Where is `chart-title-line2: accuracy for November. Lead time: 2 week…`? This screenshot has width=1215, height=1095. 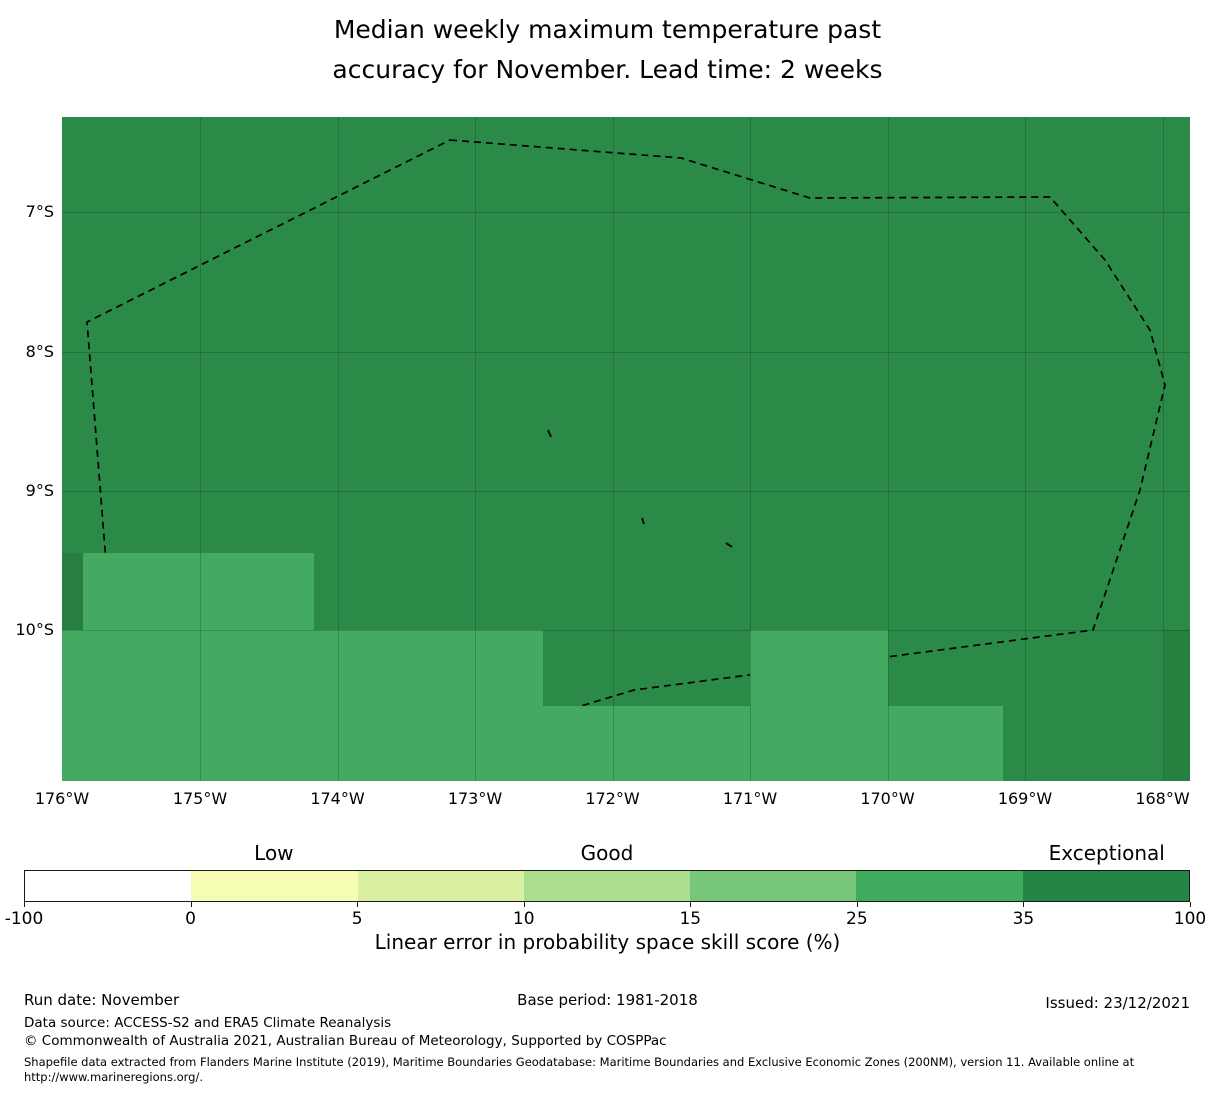
chart-title-line2: accuracy for November. Lead time: 2 week… is located at coordinates (607, 69).